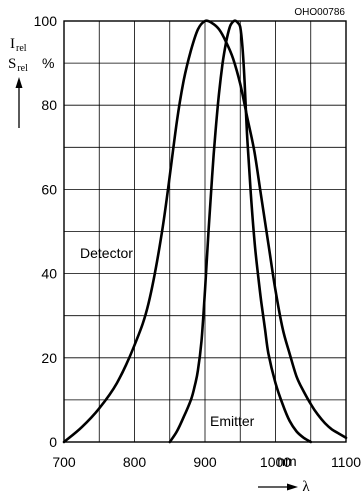  Describe the element at coordinates (19, 102) in the screenshot. I see `y-arrow-icon` at that location.